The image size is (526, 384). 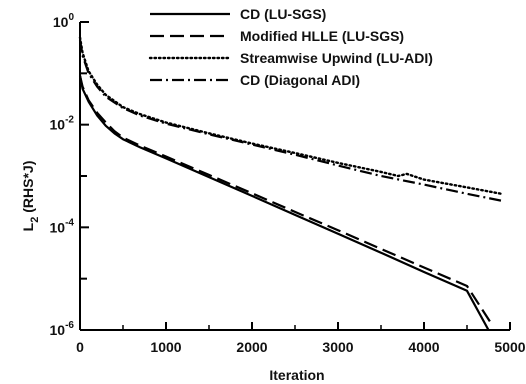 What do you see at coordinates (71, 17) in the screenshot?
I see `y-tick-exponent: 0` at bounding box center [71, 17].